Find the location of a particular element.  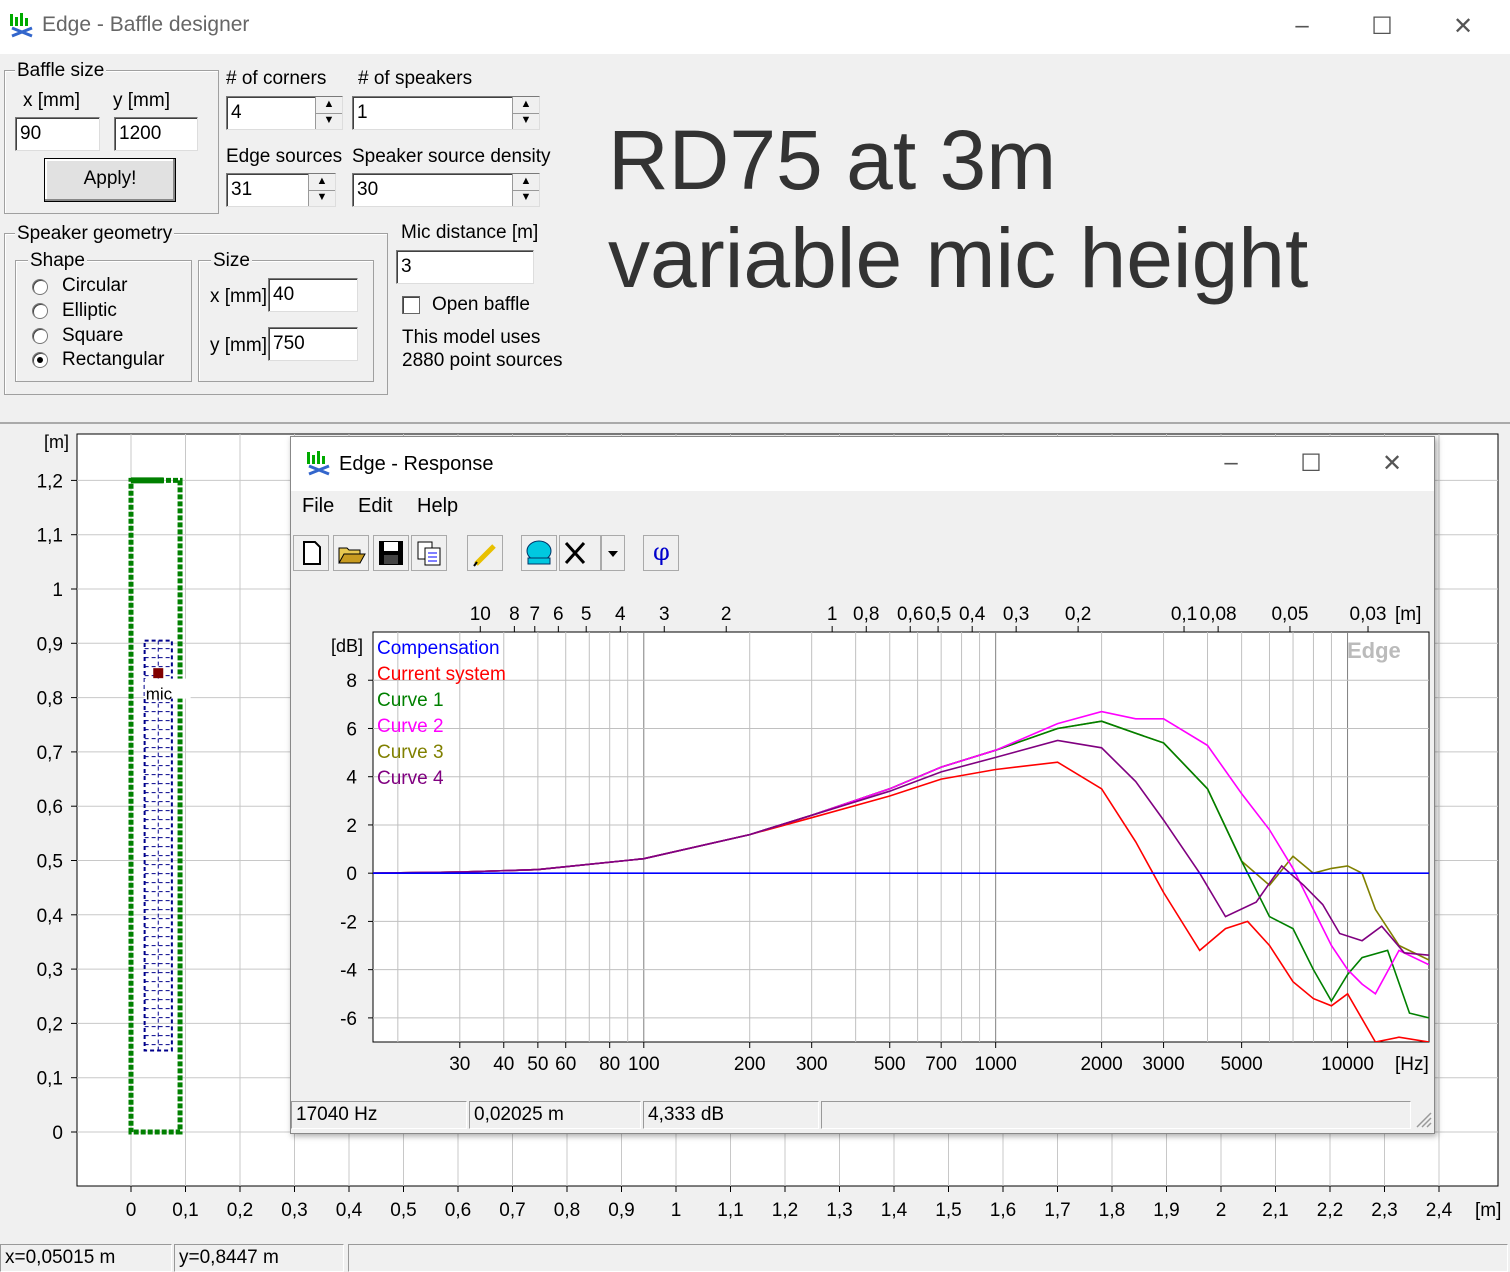

baffle-x-tick-label: 0,8 is located at coordinates (567, 1210).